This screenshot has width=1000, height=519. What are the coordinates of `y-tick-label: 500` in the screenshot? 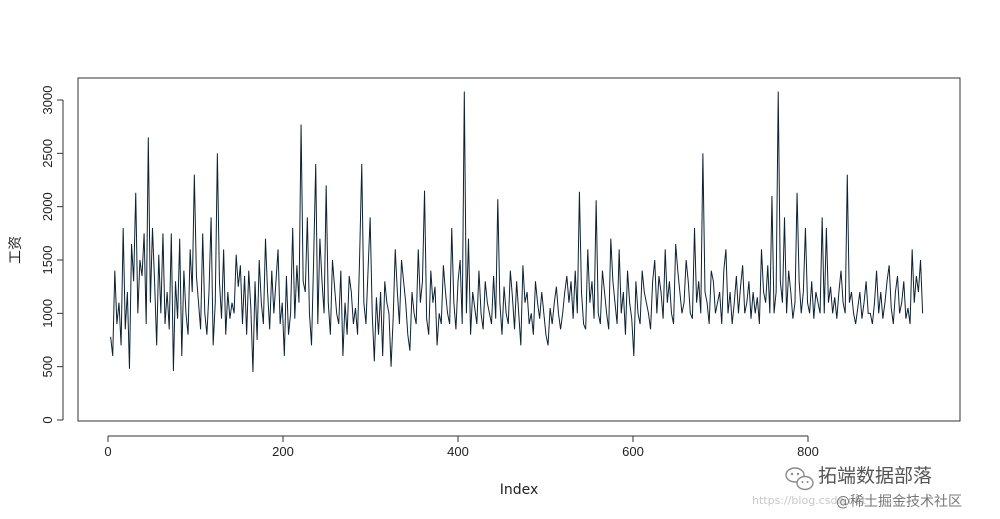 It's located at (47, 367).